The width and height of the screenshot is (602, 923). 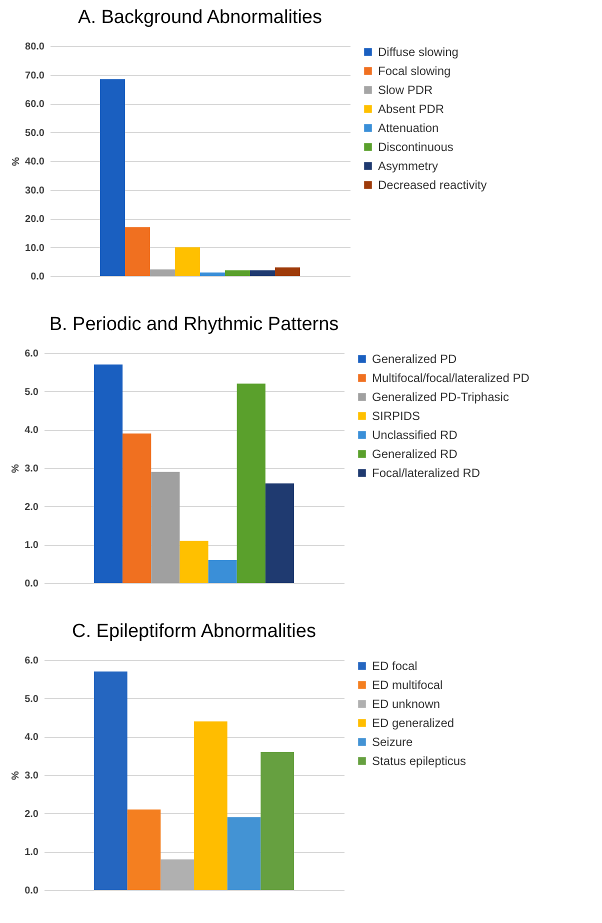 I want to click on legend-label: Unclassified RD, so click(x=415, y=435).